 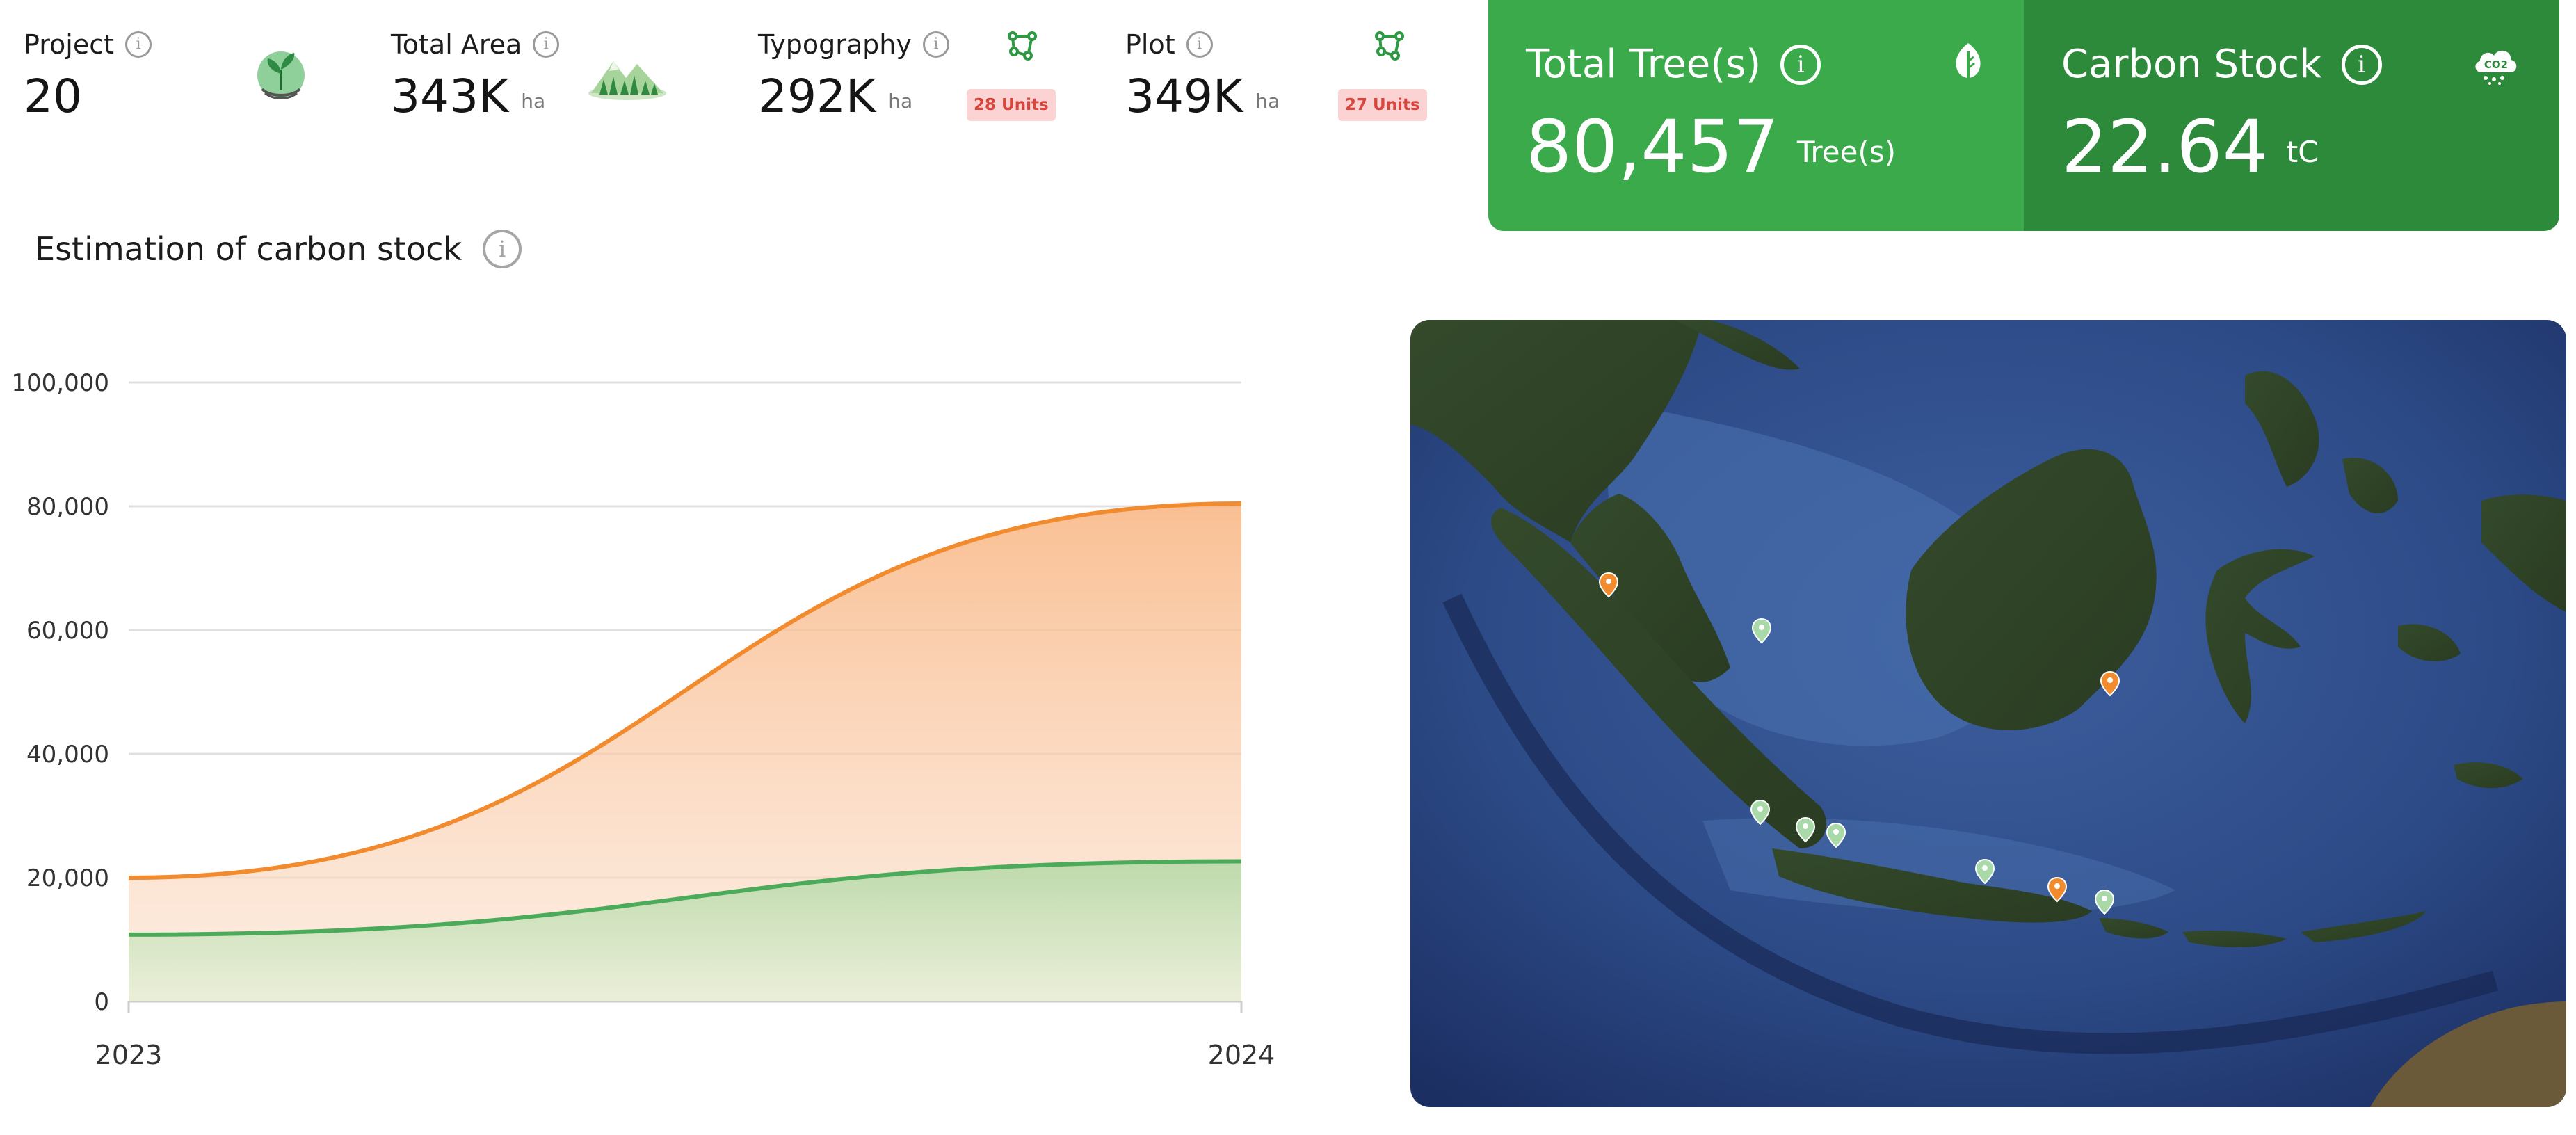 I want to click on stat-total-area-value: 343K, so click(x=450, y=96).